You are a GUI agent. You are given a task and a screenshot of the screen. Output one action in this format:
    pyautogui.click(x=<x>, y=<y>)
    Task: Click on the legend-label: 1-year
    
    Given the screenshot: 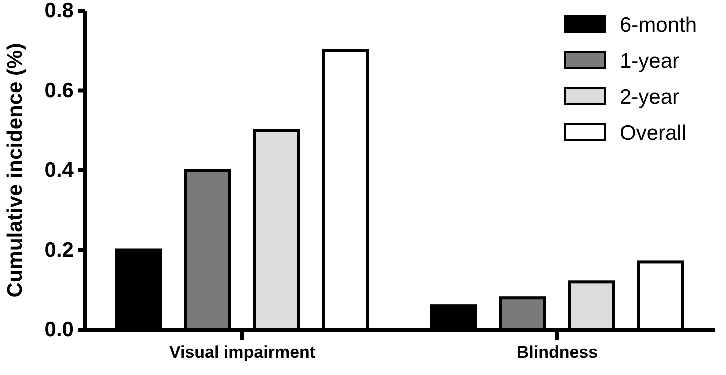 What is the action you would take?
    pyautogui.click(x=650, y=61)
    